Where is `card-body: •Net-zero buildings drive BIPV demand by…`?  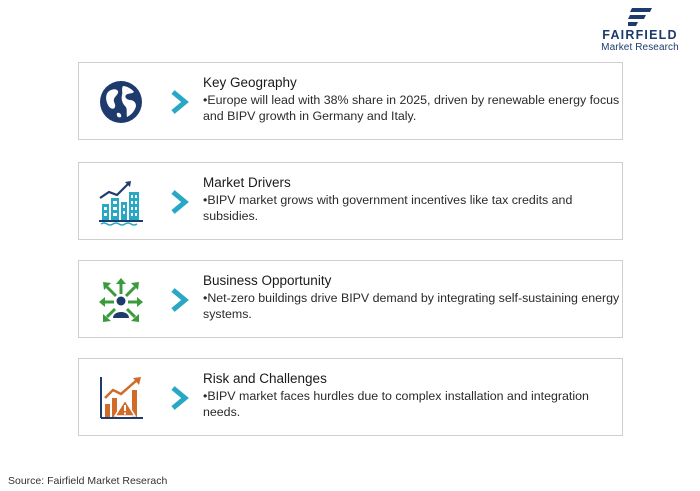 card-body: •Net-zero buildings drive BIPV demand by… is located at coordinates (411, 306).